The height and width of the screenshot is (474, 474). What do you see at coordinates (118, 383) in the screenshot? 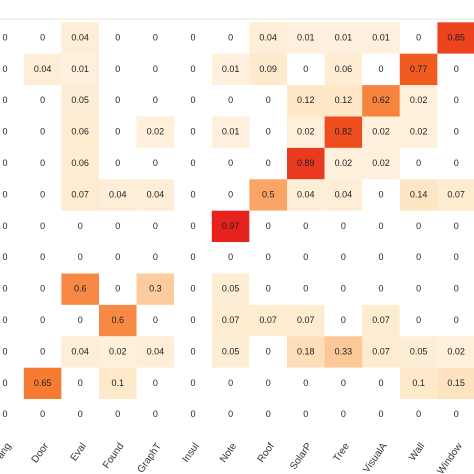
I see `cell-label: 0.1` at bounding box center [118, 383].